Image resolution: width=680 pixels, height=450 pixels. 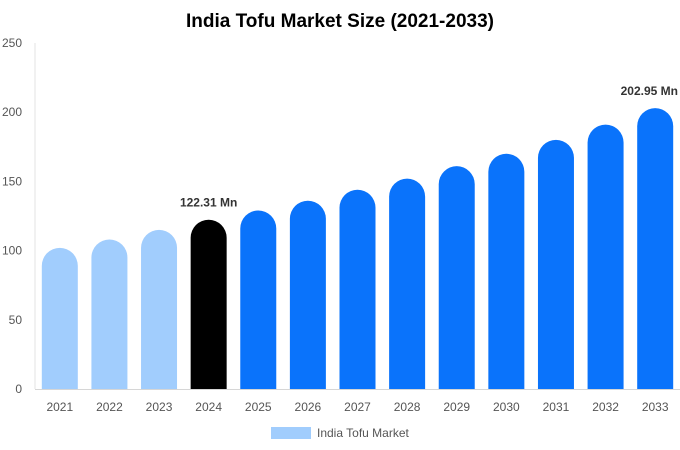 I want to click on x-tick-label: 2021, so click(x=59, y=407).